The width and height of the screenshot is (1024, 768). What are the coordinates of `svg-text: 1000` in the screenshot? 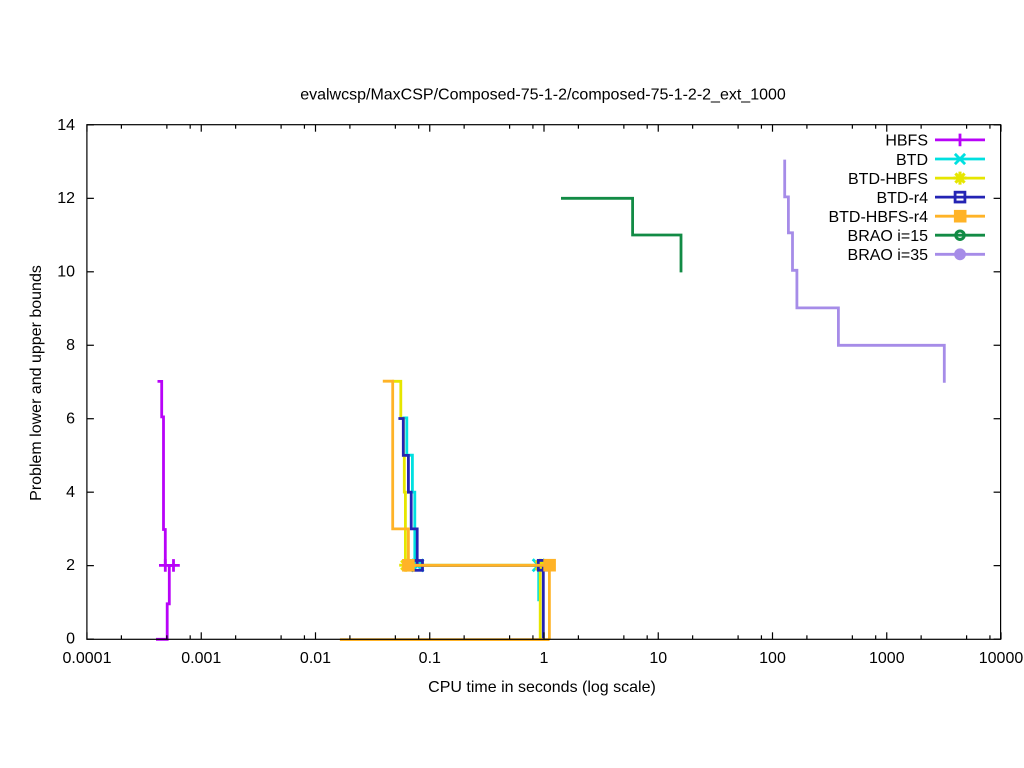 It's located at (887, 658).